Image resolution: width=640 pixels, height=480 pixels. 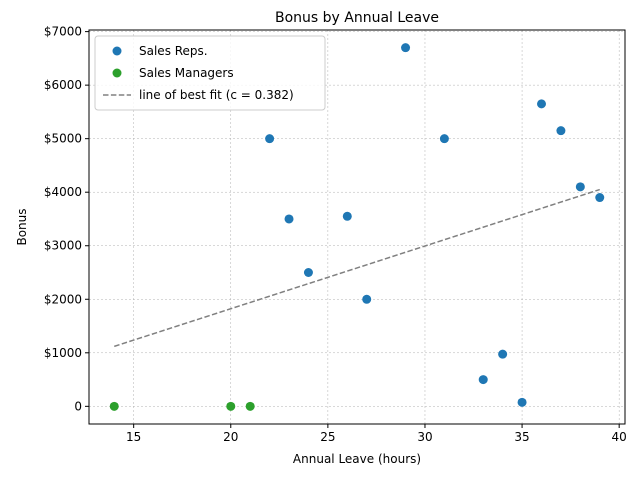 I want to click on y-tick-label: $3000, so click(x=63, y=246).